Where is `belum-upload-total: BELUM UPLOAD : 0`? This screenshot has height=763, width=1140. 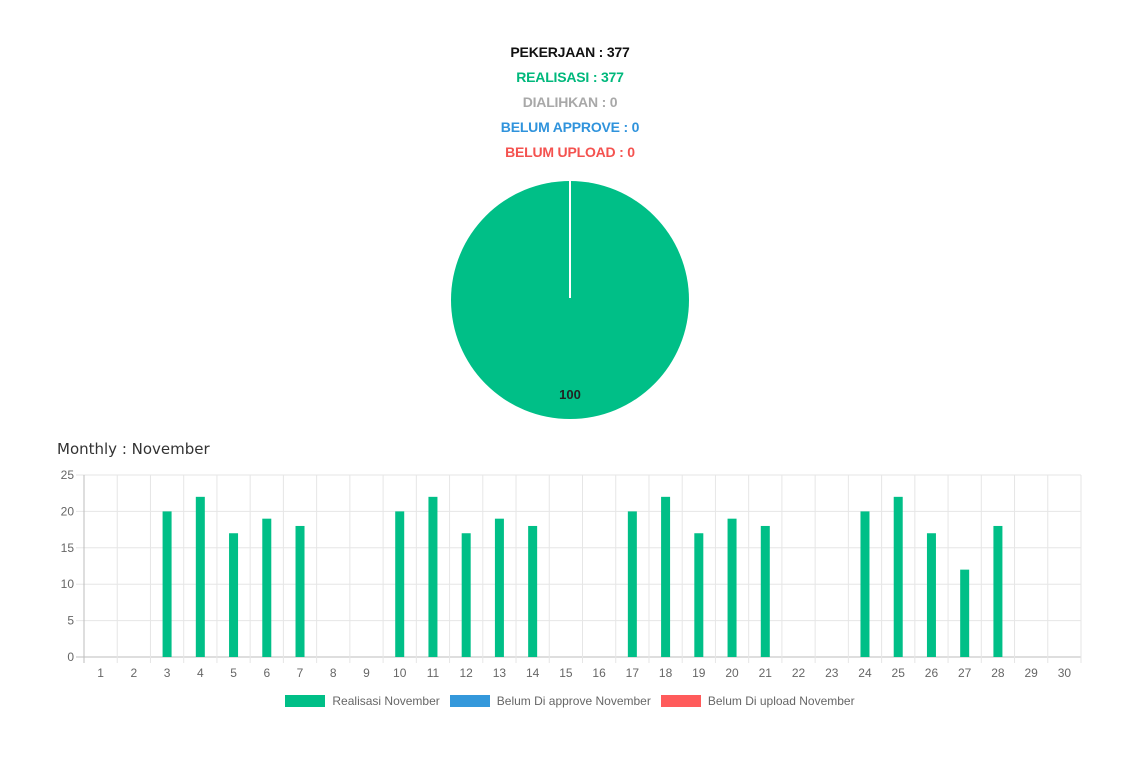
belum-upload-total: BELUM UPLOAD : 0 is located at coordinates (570, 152).